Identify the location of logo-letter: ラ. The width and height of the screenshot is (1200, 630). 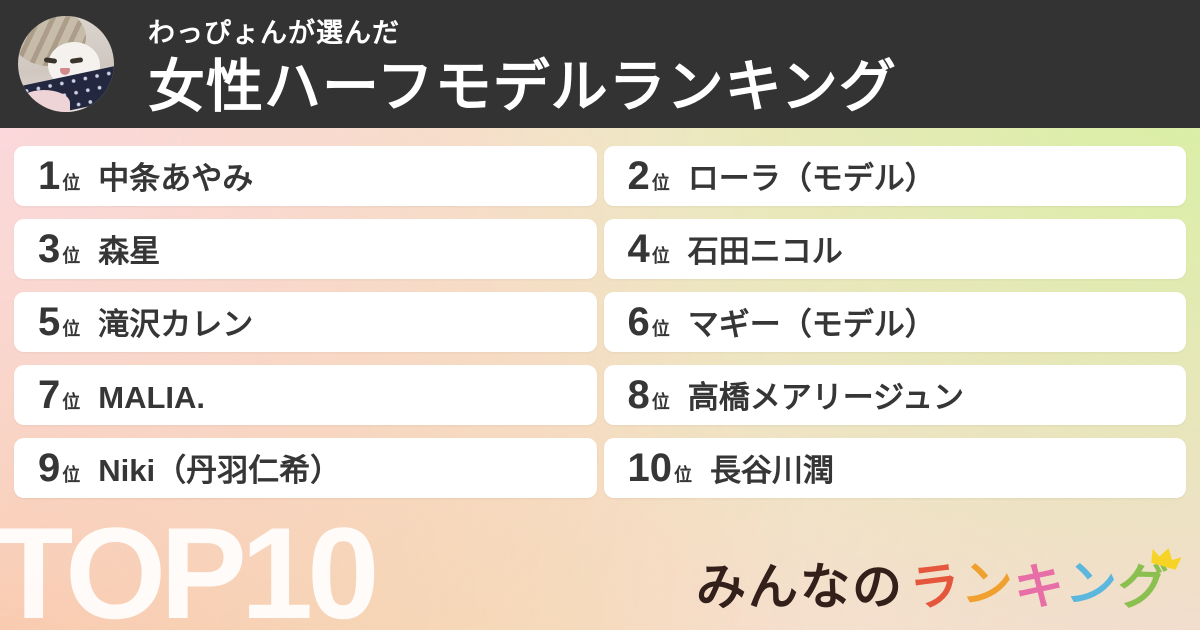
(935, 587).